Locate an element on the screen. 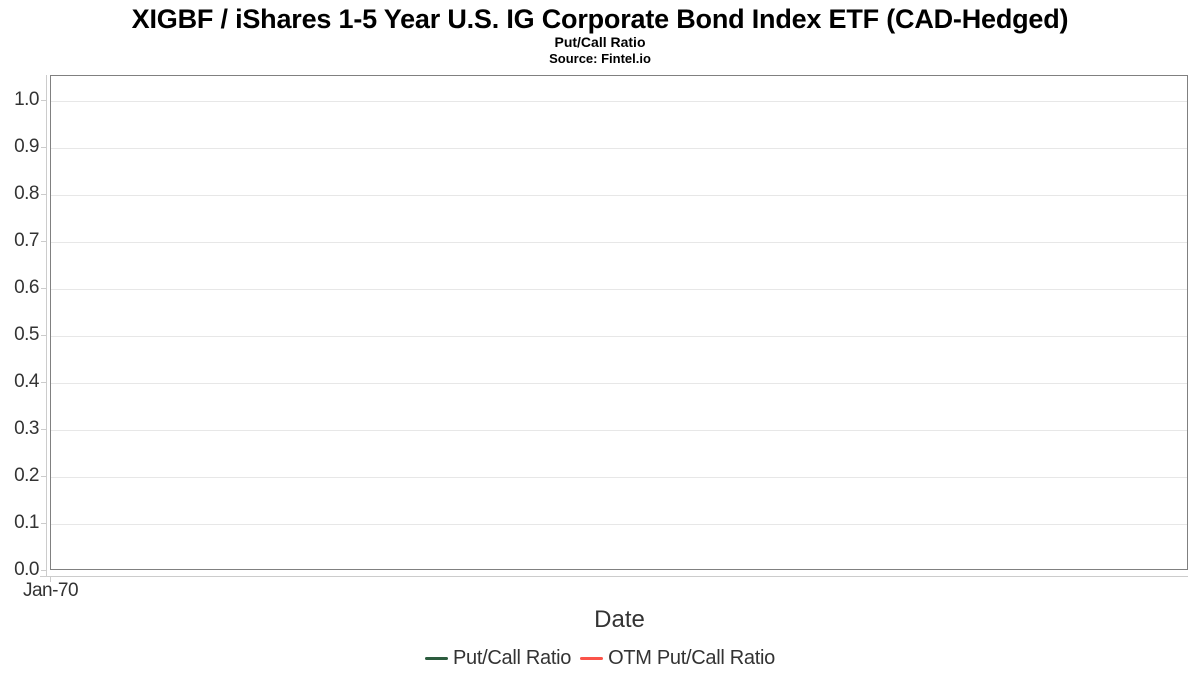 The image size is (1200, 675). y-tick-label-0.9: 0.9 is located at coordinates (26, 146).